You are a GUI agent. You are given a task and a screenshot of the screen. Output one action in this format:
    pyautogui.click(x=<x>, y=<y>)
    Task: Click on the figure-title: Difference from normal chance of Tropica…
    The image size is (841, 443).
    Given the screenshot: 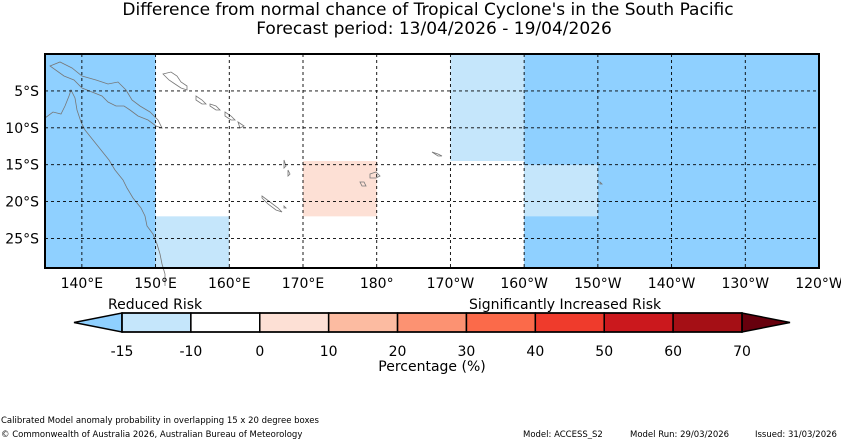 What is the action you would take?
    pyautogui.click(x=427, y=10)
    